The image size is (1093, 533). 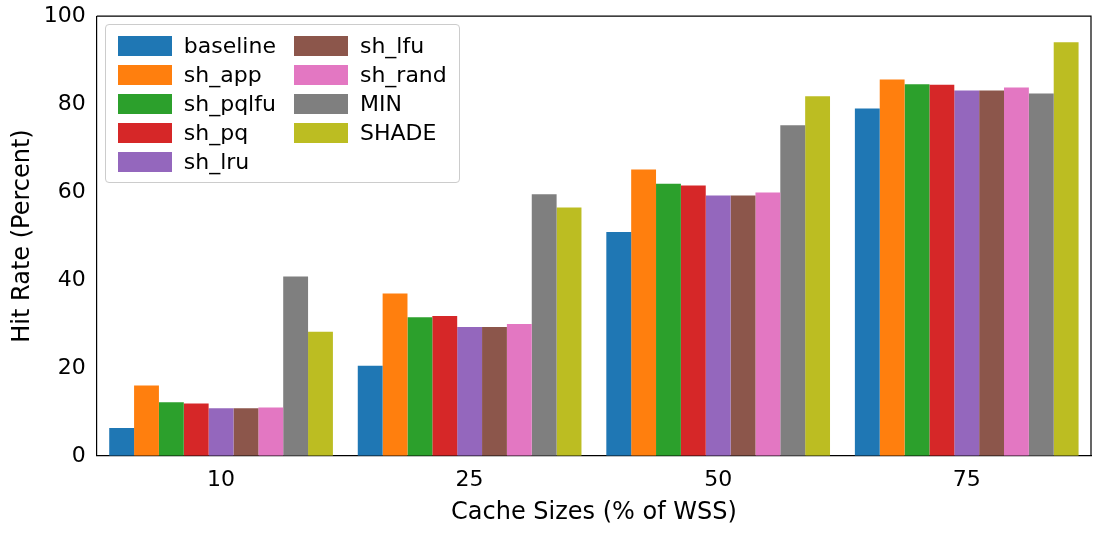 What do you see at coordinates (966, 478) in the screenshot?
I see `x-tick-label: 75` at bounding box center [966, 478].